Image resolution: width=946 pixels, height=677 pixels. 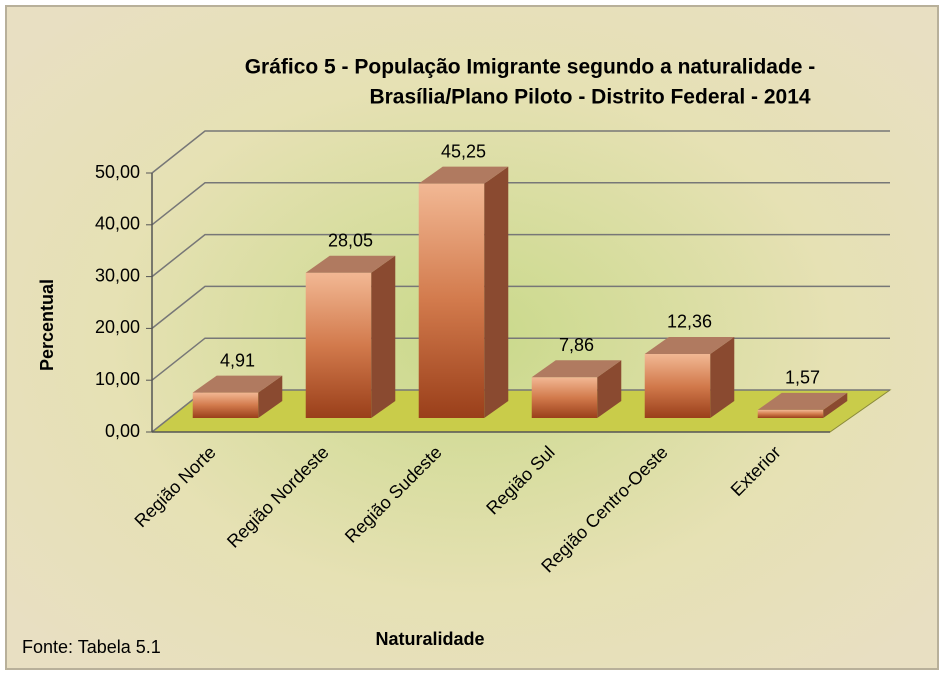 I want to click on y-tick-label: 40,00, so click(x=117, y=224).